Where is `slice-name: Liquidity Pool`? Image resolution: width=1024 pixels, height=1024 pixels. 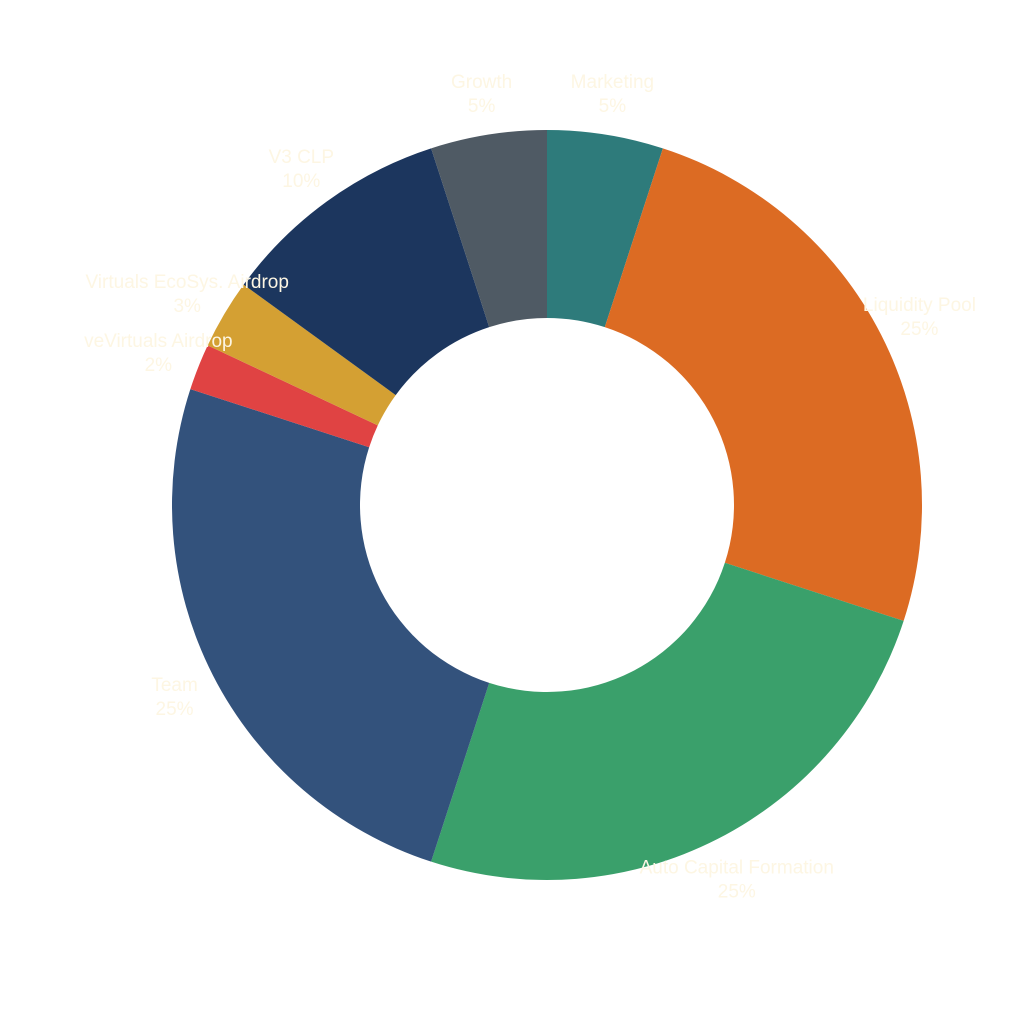
slice-name: Liquidity Pool is located at coordinates (919, 305).